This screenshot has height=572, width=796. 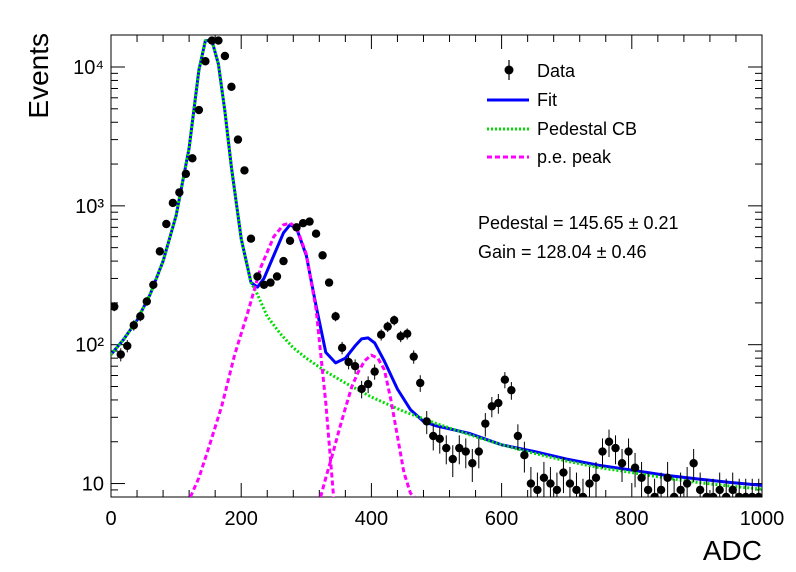 I want to click on y-tick-label: 10⁴, so click(x=88, y=68).